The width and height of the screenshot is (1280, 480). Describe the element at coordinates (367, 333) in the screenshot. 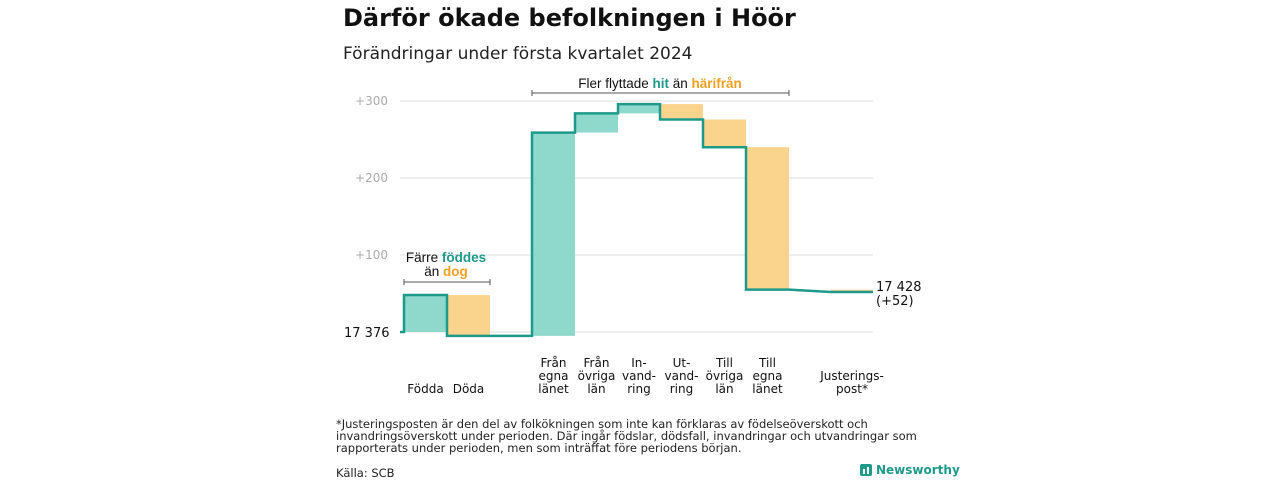

I see `start-value-label: 17 376` at that location.